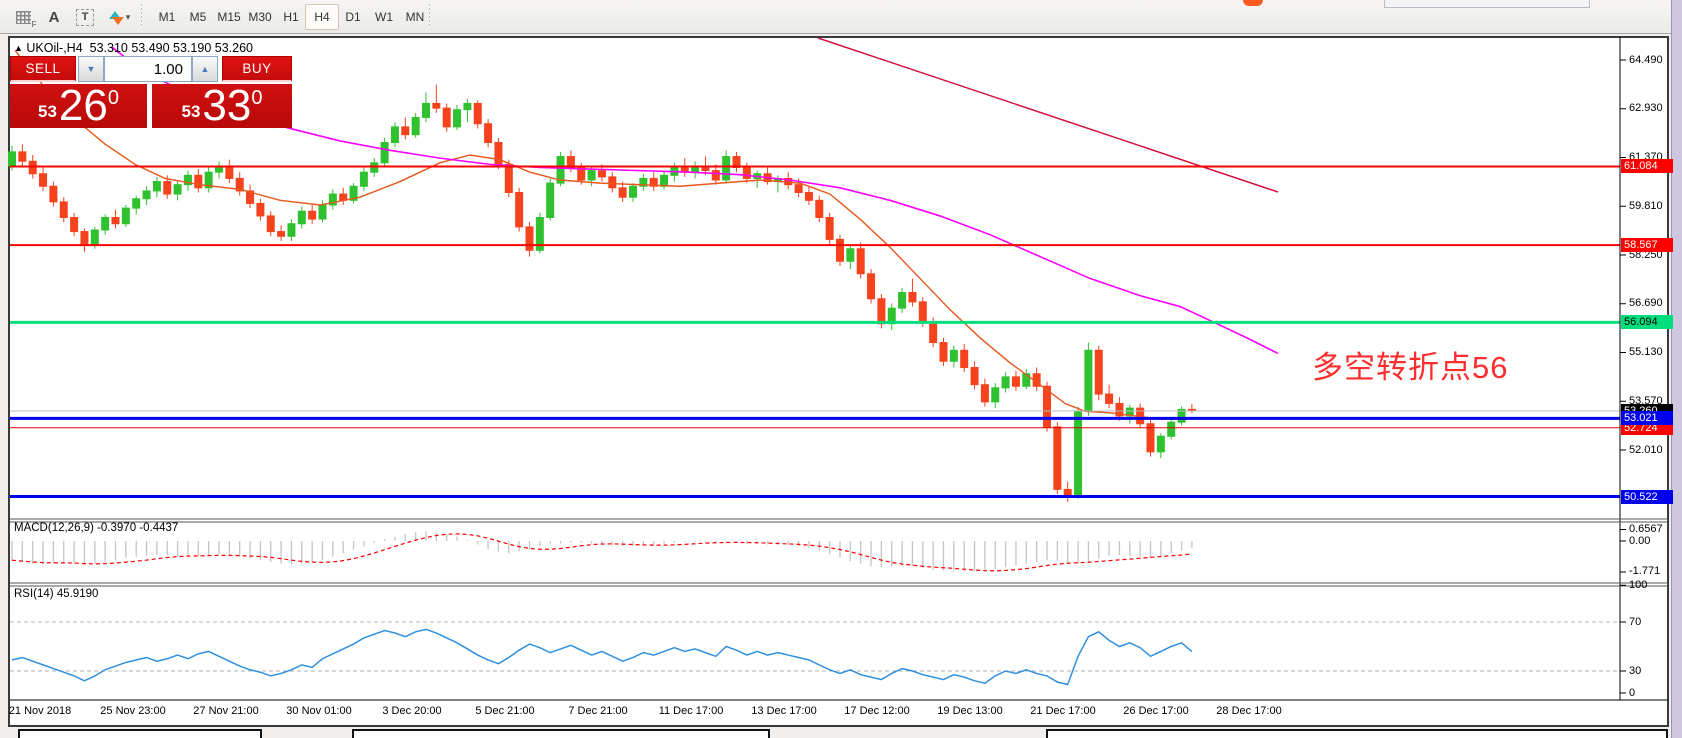 The height and width of the screenshot is (738, 1682). What do you see at coordinates (40, 711) in the screenshot?
I see `date-label: 21 Nov 2018` at bounding box center [40, 711].